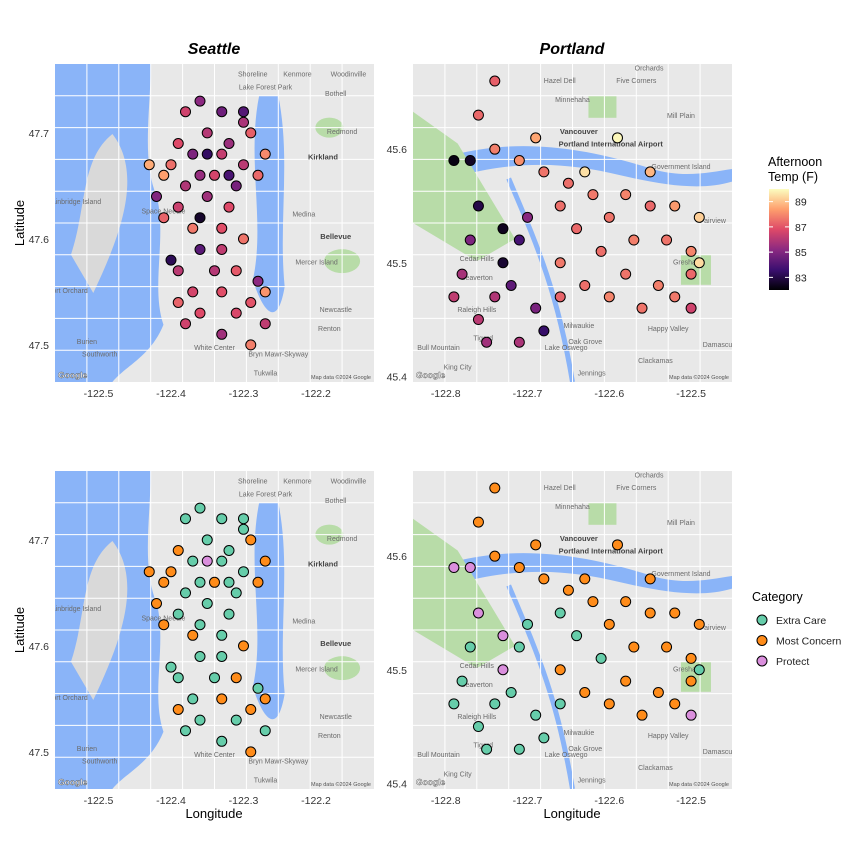 This screenshot has width=863, height=863. Describe the element at coordinates (19, 223) in the screenshot. I see `y-axis-title-top: Latitude` at that location.